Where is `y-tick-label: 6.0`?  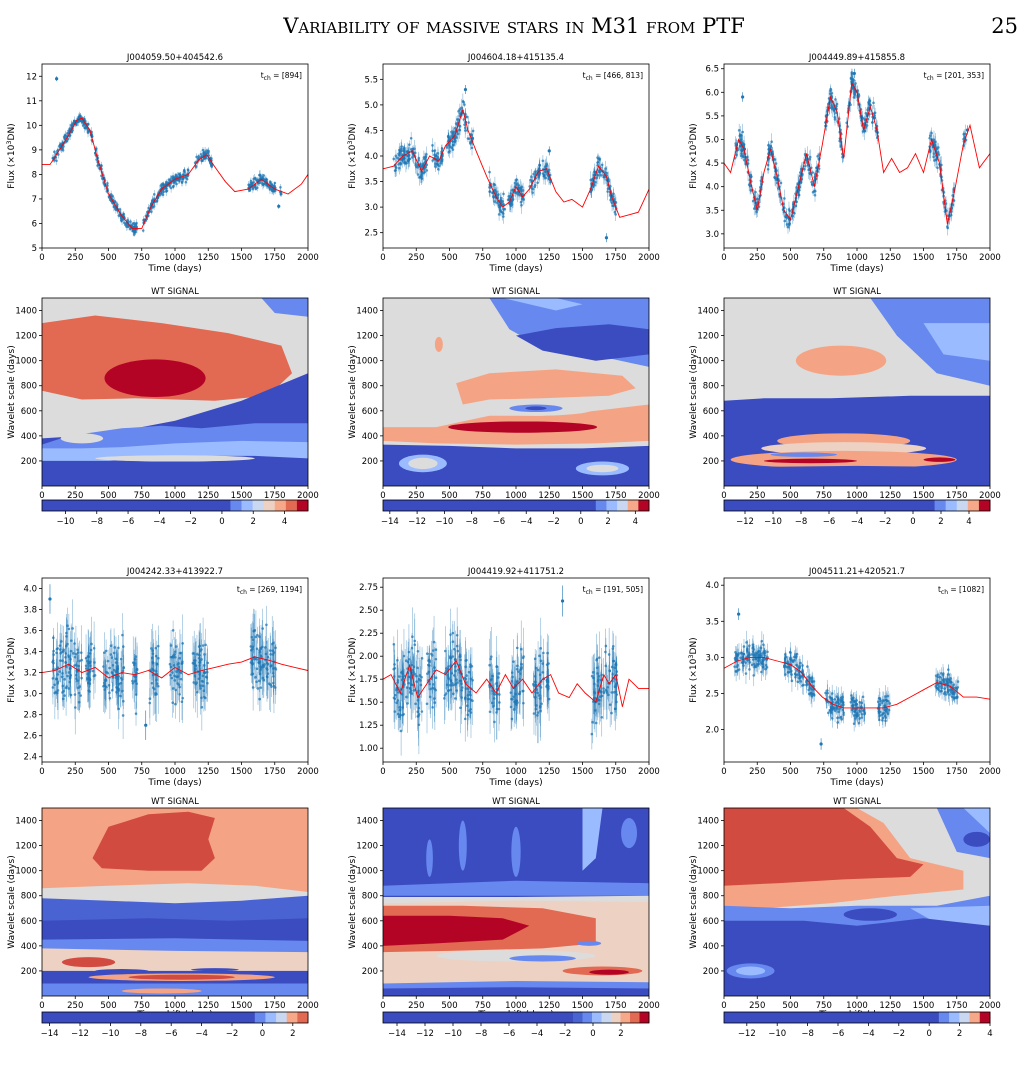 y-tick-label: 6.0 is located at coordinates (712, 93).